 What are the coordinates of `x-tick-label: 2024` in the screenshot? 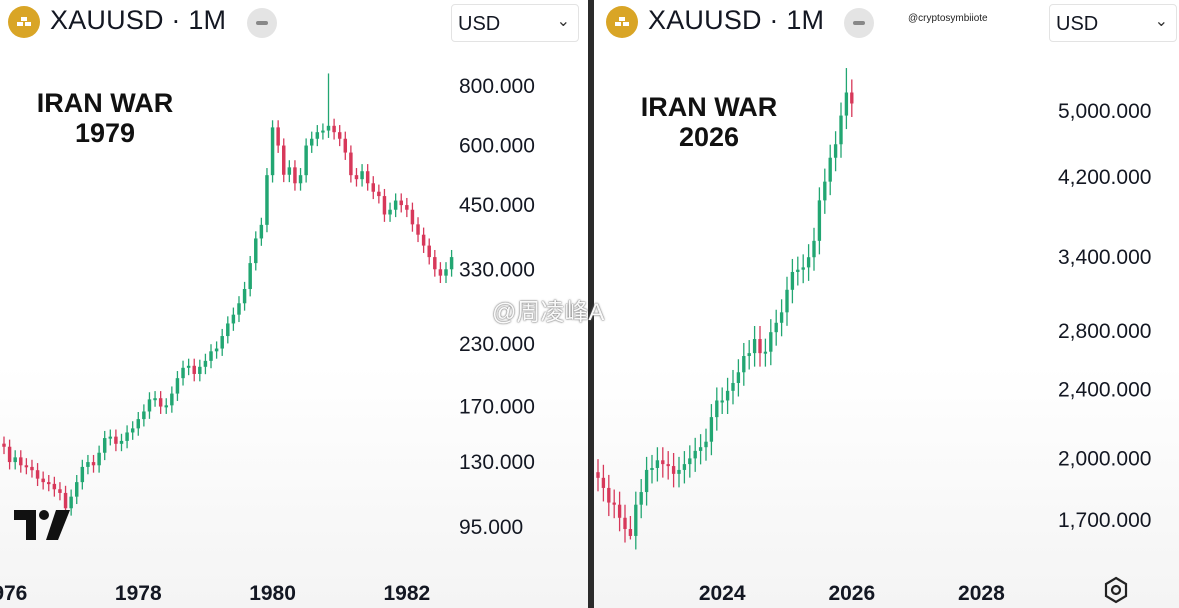 It's located at (722, 593).